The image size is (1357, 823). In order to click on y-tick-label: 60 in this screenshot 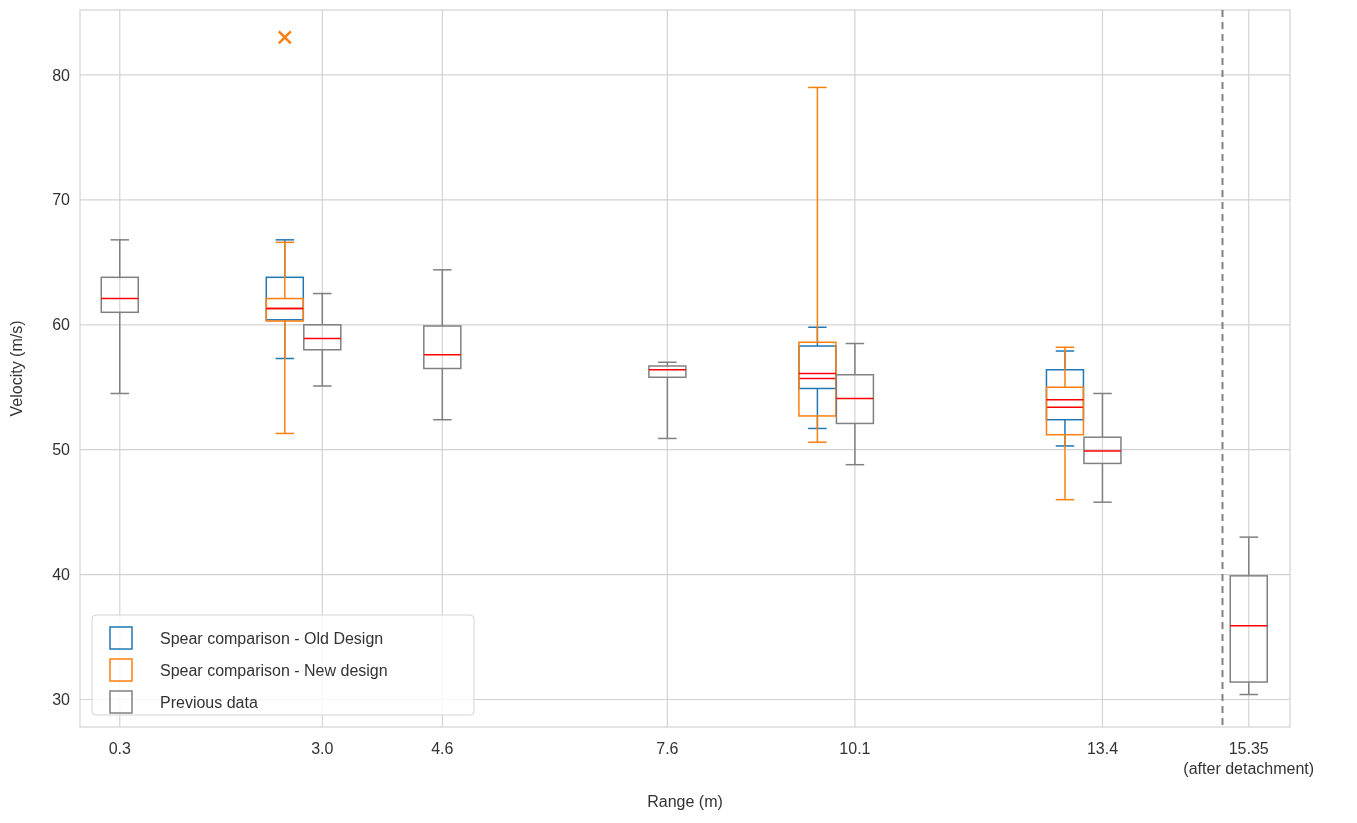, I will do `click(61, 325)`.